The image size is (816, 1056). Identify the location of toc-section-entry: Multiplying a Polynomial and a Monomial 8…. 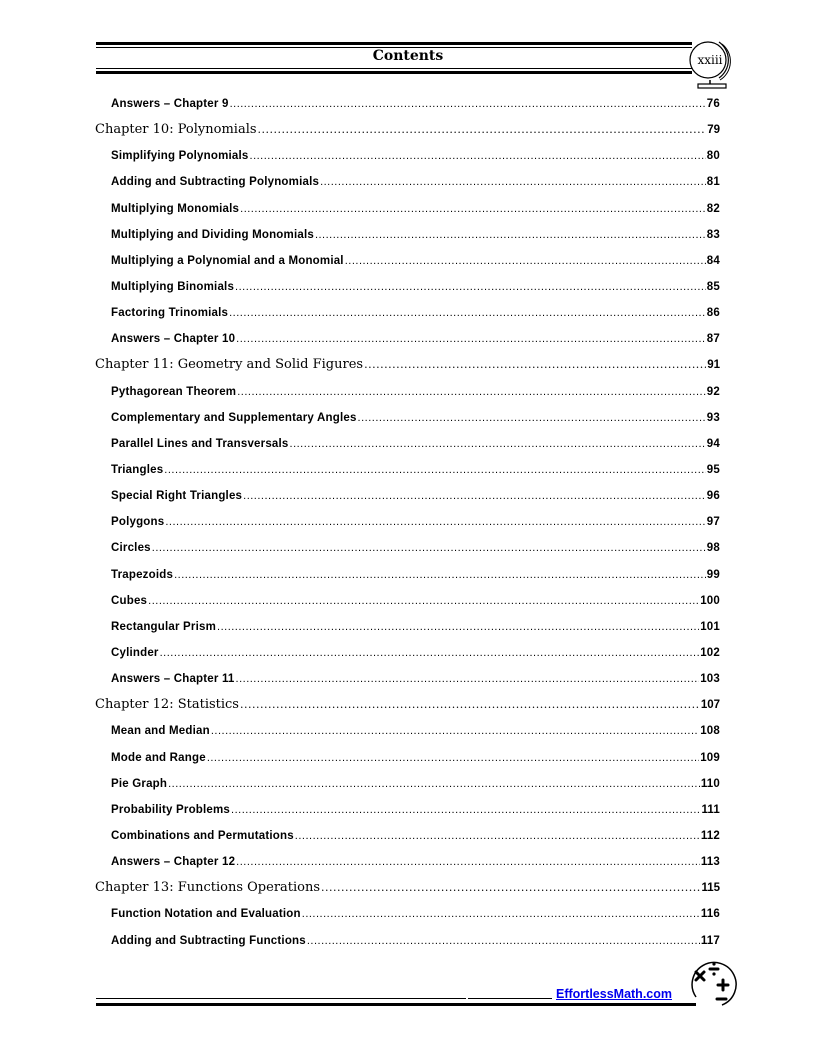
(407, 261).